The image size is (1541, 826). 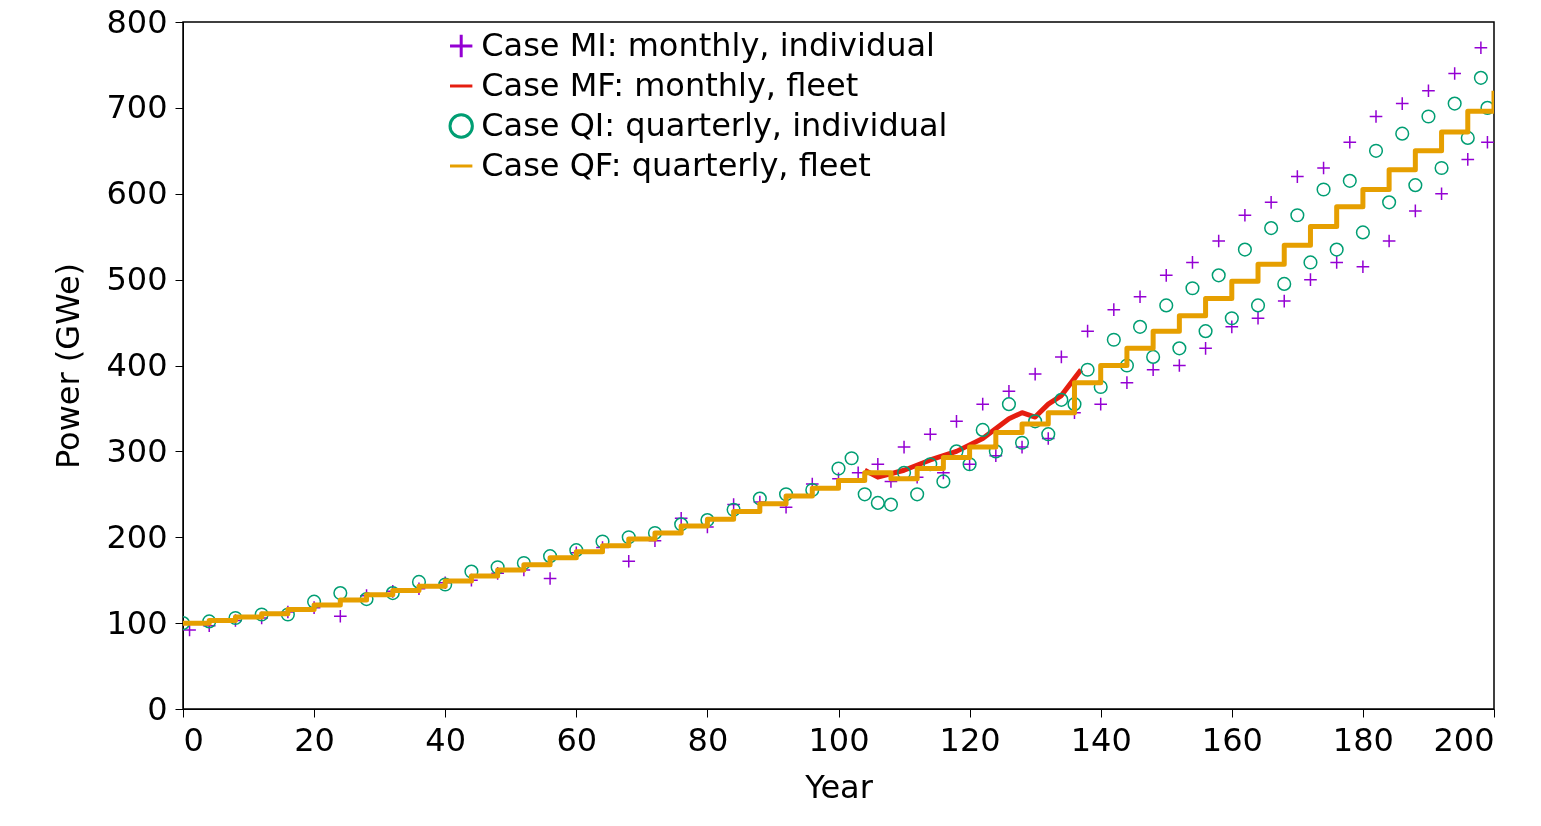 I want to click on x-tick-label: 20, so click(x=314, y=739).